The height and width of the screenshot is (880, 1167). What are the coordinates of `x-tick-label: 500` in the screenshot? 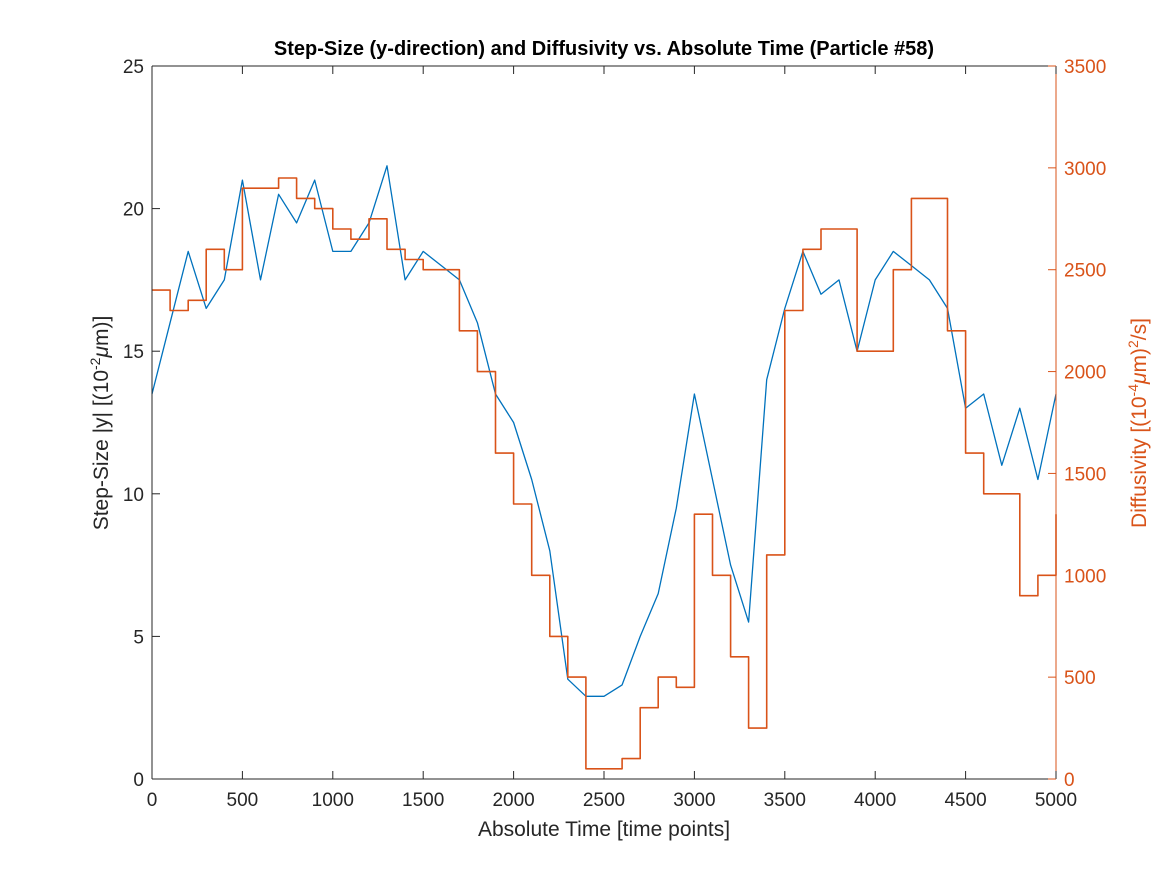 It's located at (243, 800).